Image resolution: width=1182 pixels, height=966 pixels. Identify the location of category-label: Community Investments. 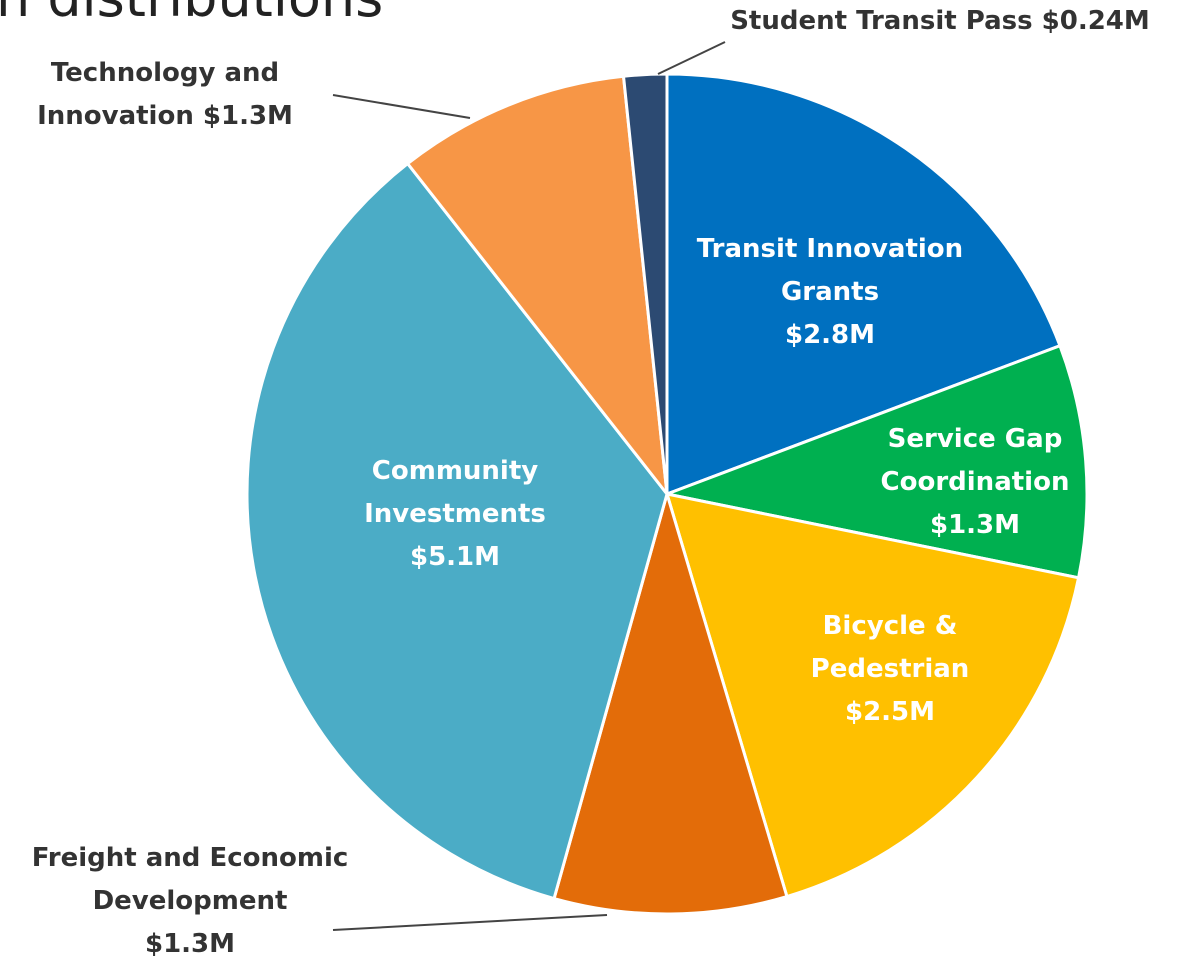
(455, 492).